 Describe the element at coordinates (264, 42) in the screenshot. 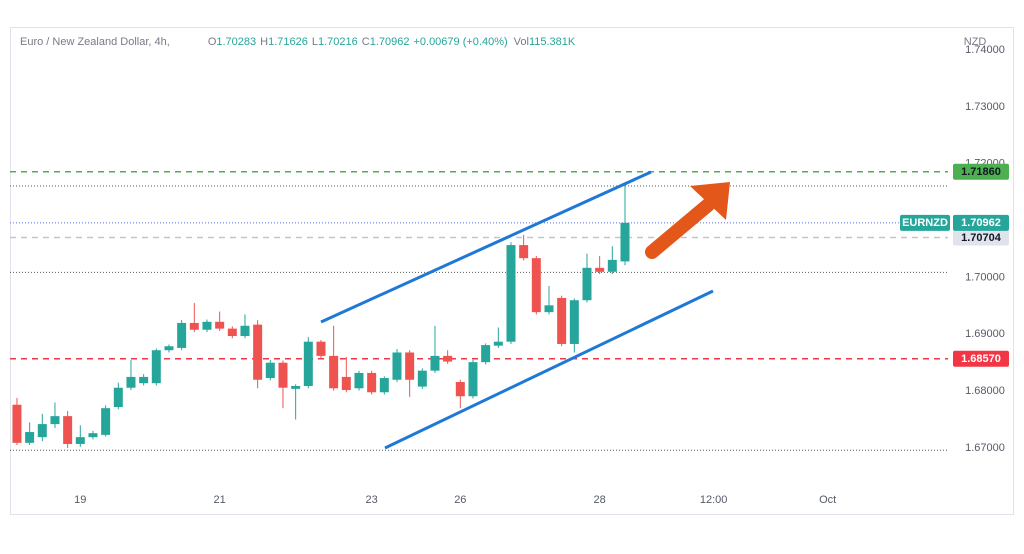

I see `ohlc-key: H` at that location.